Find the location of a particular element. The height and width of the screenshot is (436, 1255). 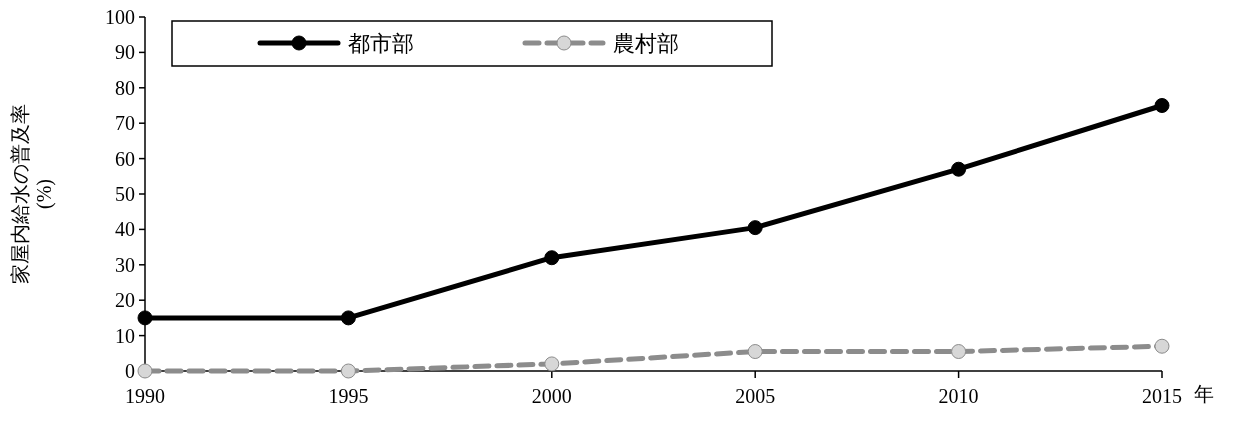

y-tick-label: 90 is located at coordinates (125, 52).